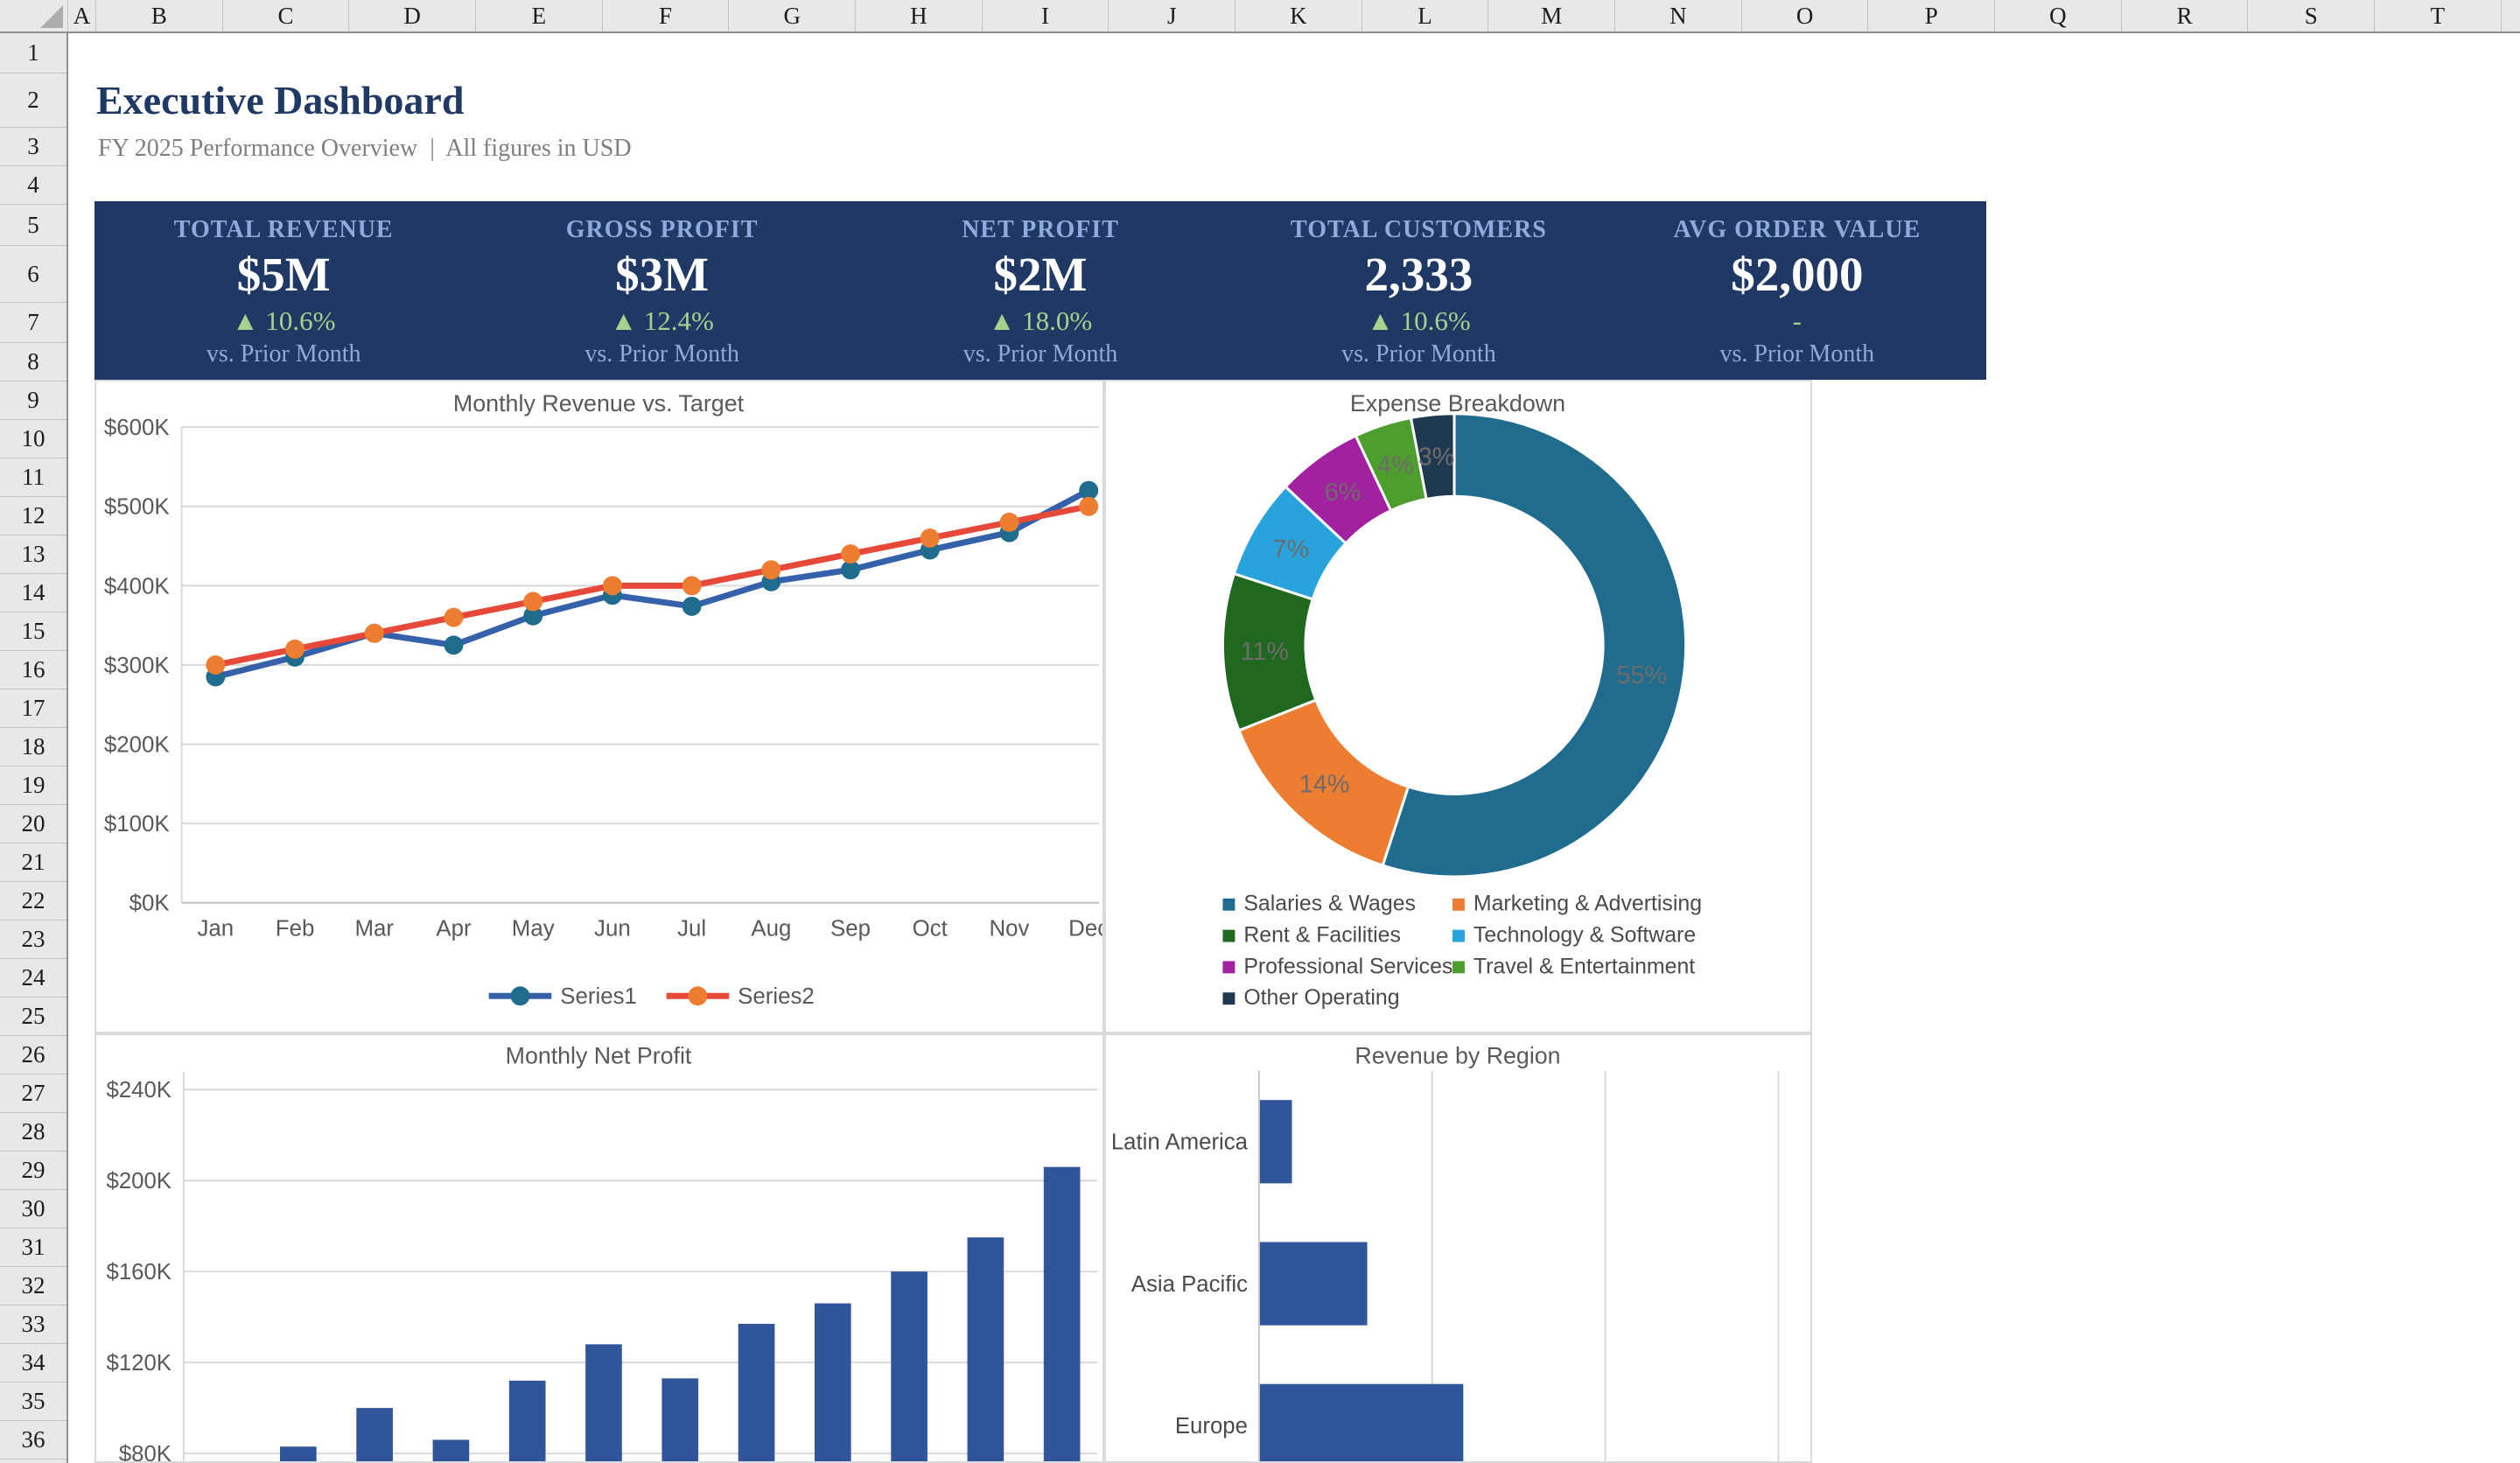 This screenshot has width=2520, height=1463. I want to click on svg-text: $200K, so click(139, 1181).